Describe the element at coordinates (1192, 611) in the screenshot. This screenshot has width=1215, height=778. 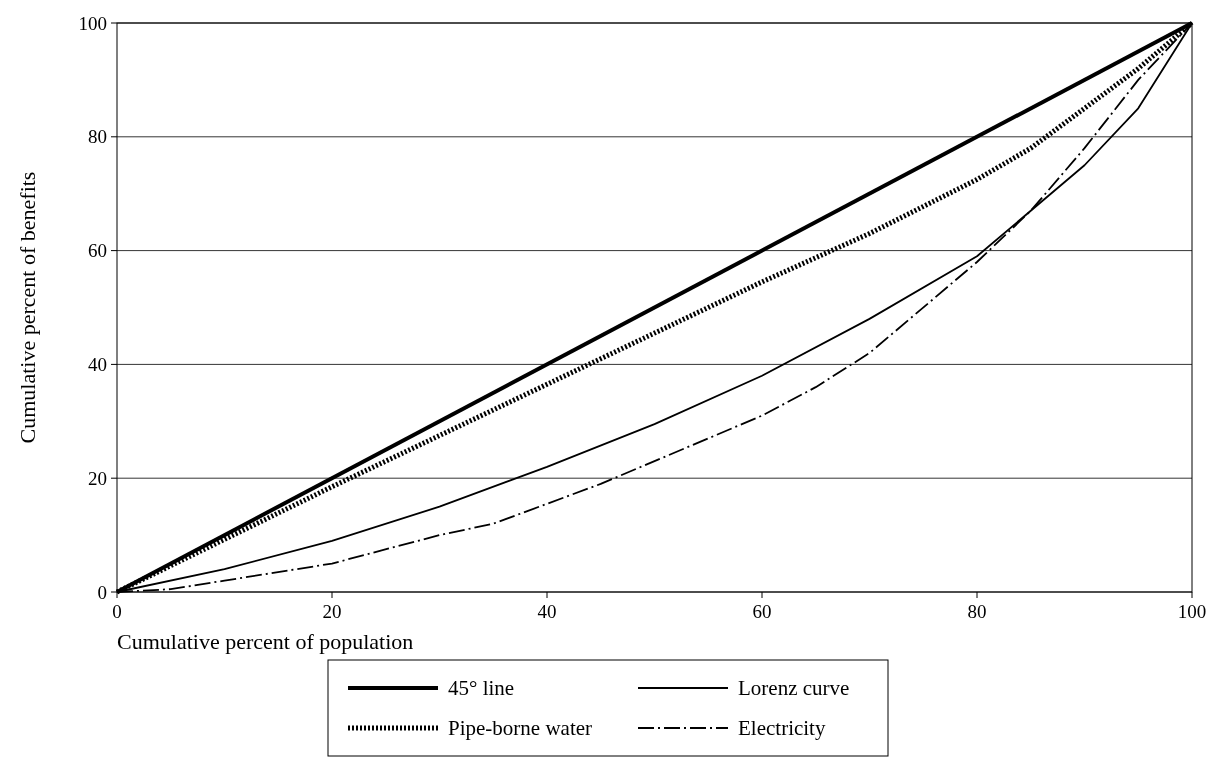
I see `x-tick-label: 100` at that location.